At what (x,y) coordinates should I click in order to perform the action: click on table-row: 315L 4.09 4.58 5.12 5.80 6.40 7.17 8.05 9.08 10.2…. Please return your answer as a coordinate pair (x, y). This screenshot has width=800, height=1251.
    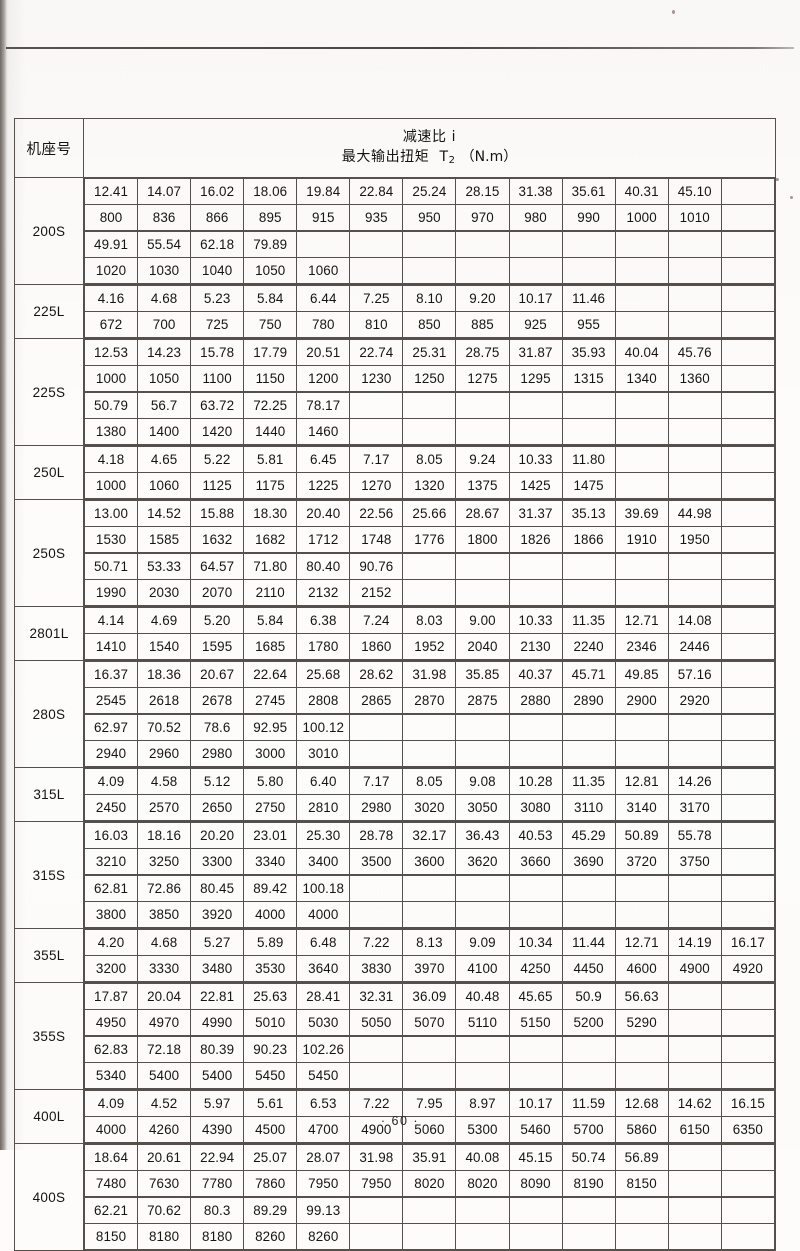
    Looking at the image, I should click on (395, 794).